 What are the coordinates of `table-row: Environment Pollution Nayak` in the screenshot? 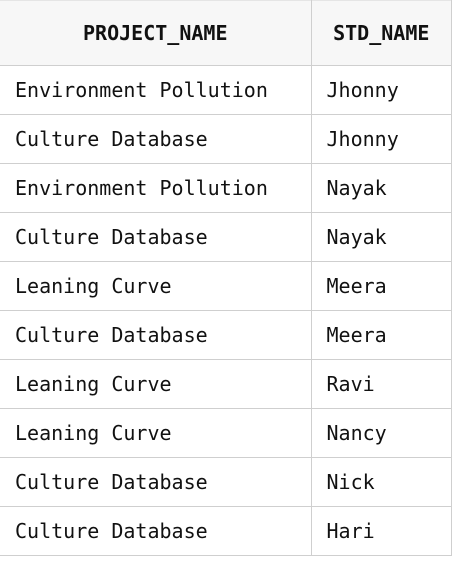 It's located at (226, 188).